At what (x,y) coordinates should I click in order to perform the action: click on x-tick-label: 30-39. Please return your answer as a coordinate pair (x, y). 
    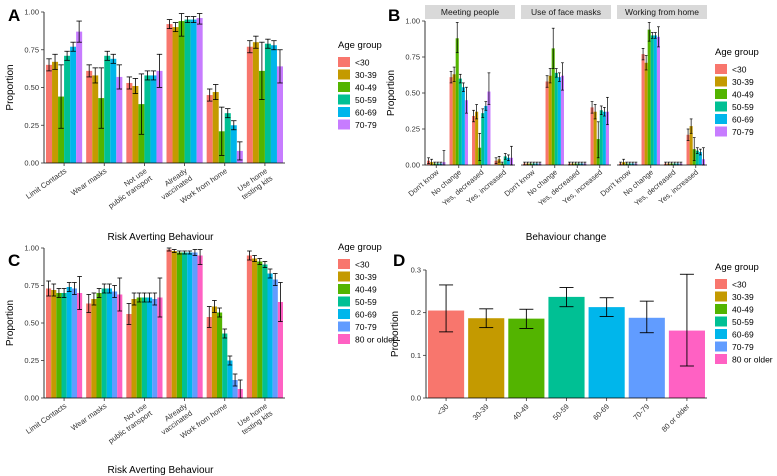
    Looking at the image, I should click on (481, 412).